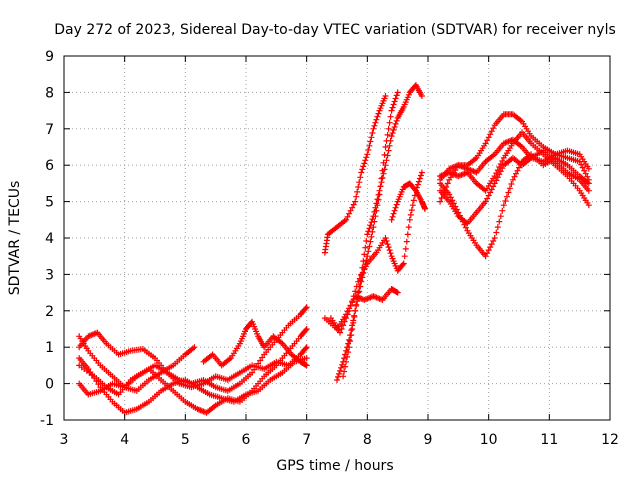 This screenshot has height=480, width=640. I want to click on y-tick-label: 3, so click(49, 275).